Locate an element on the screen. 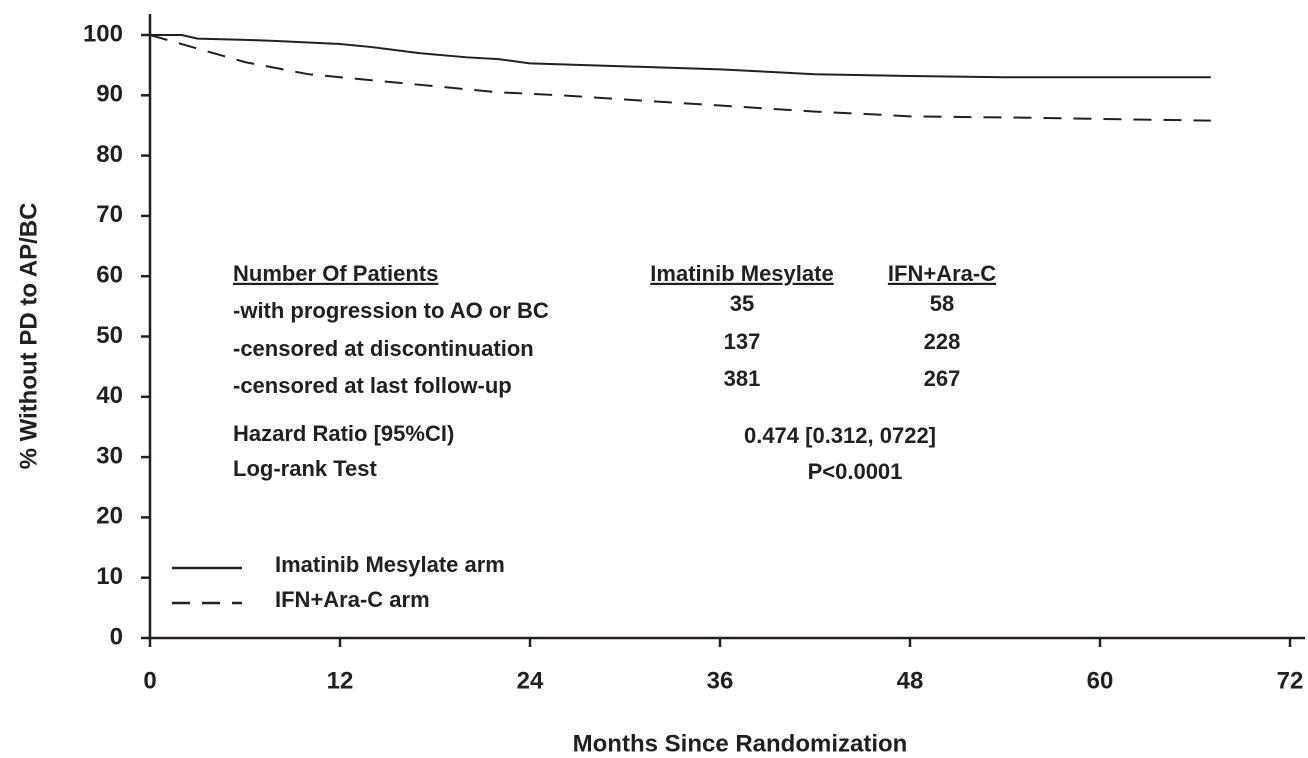 This screenshot has height=758, width=1308. row-value: 35 is located at coordinates (742, 303).